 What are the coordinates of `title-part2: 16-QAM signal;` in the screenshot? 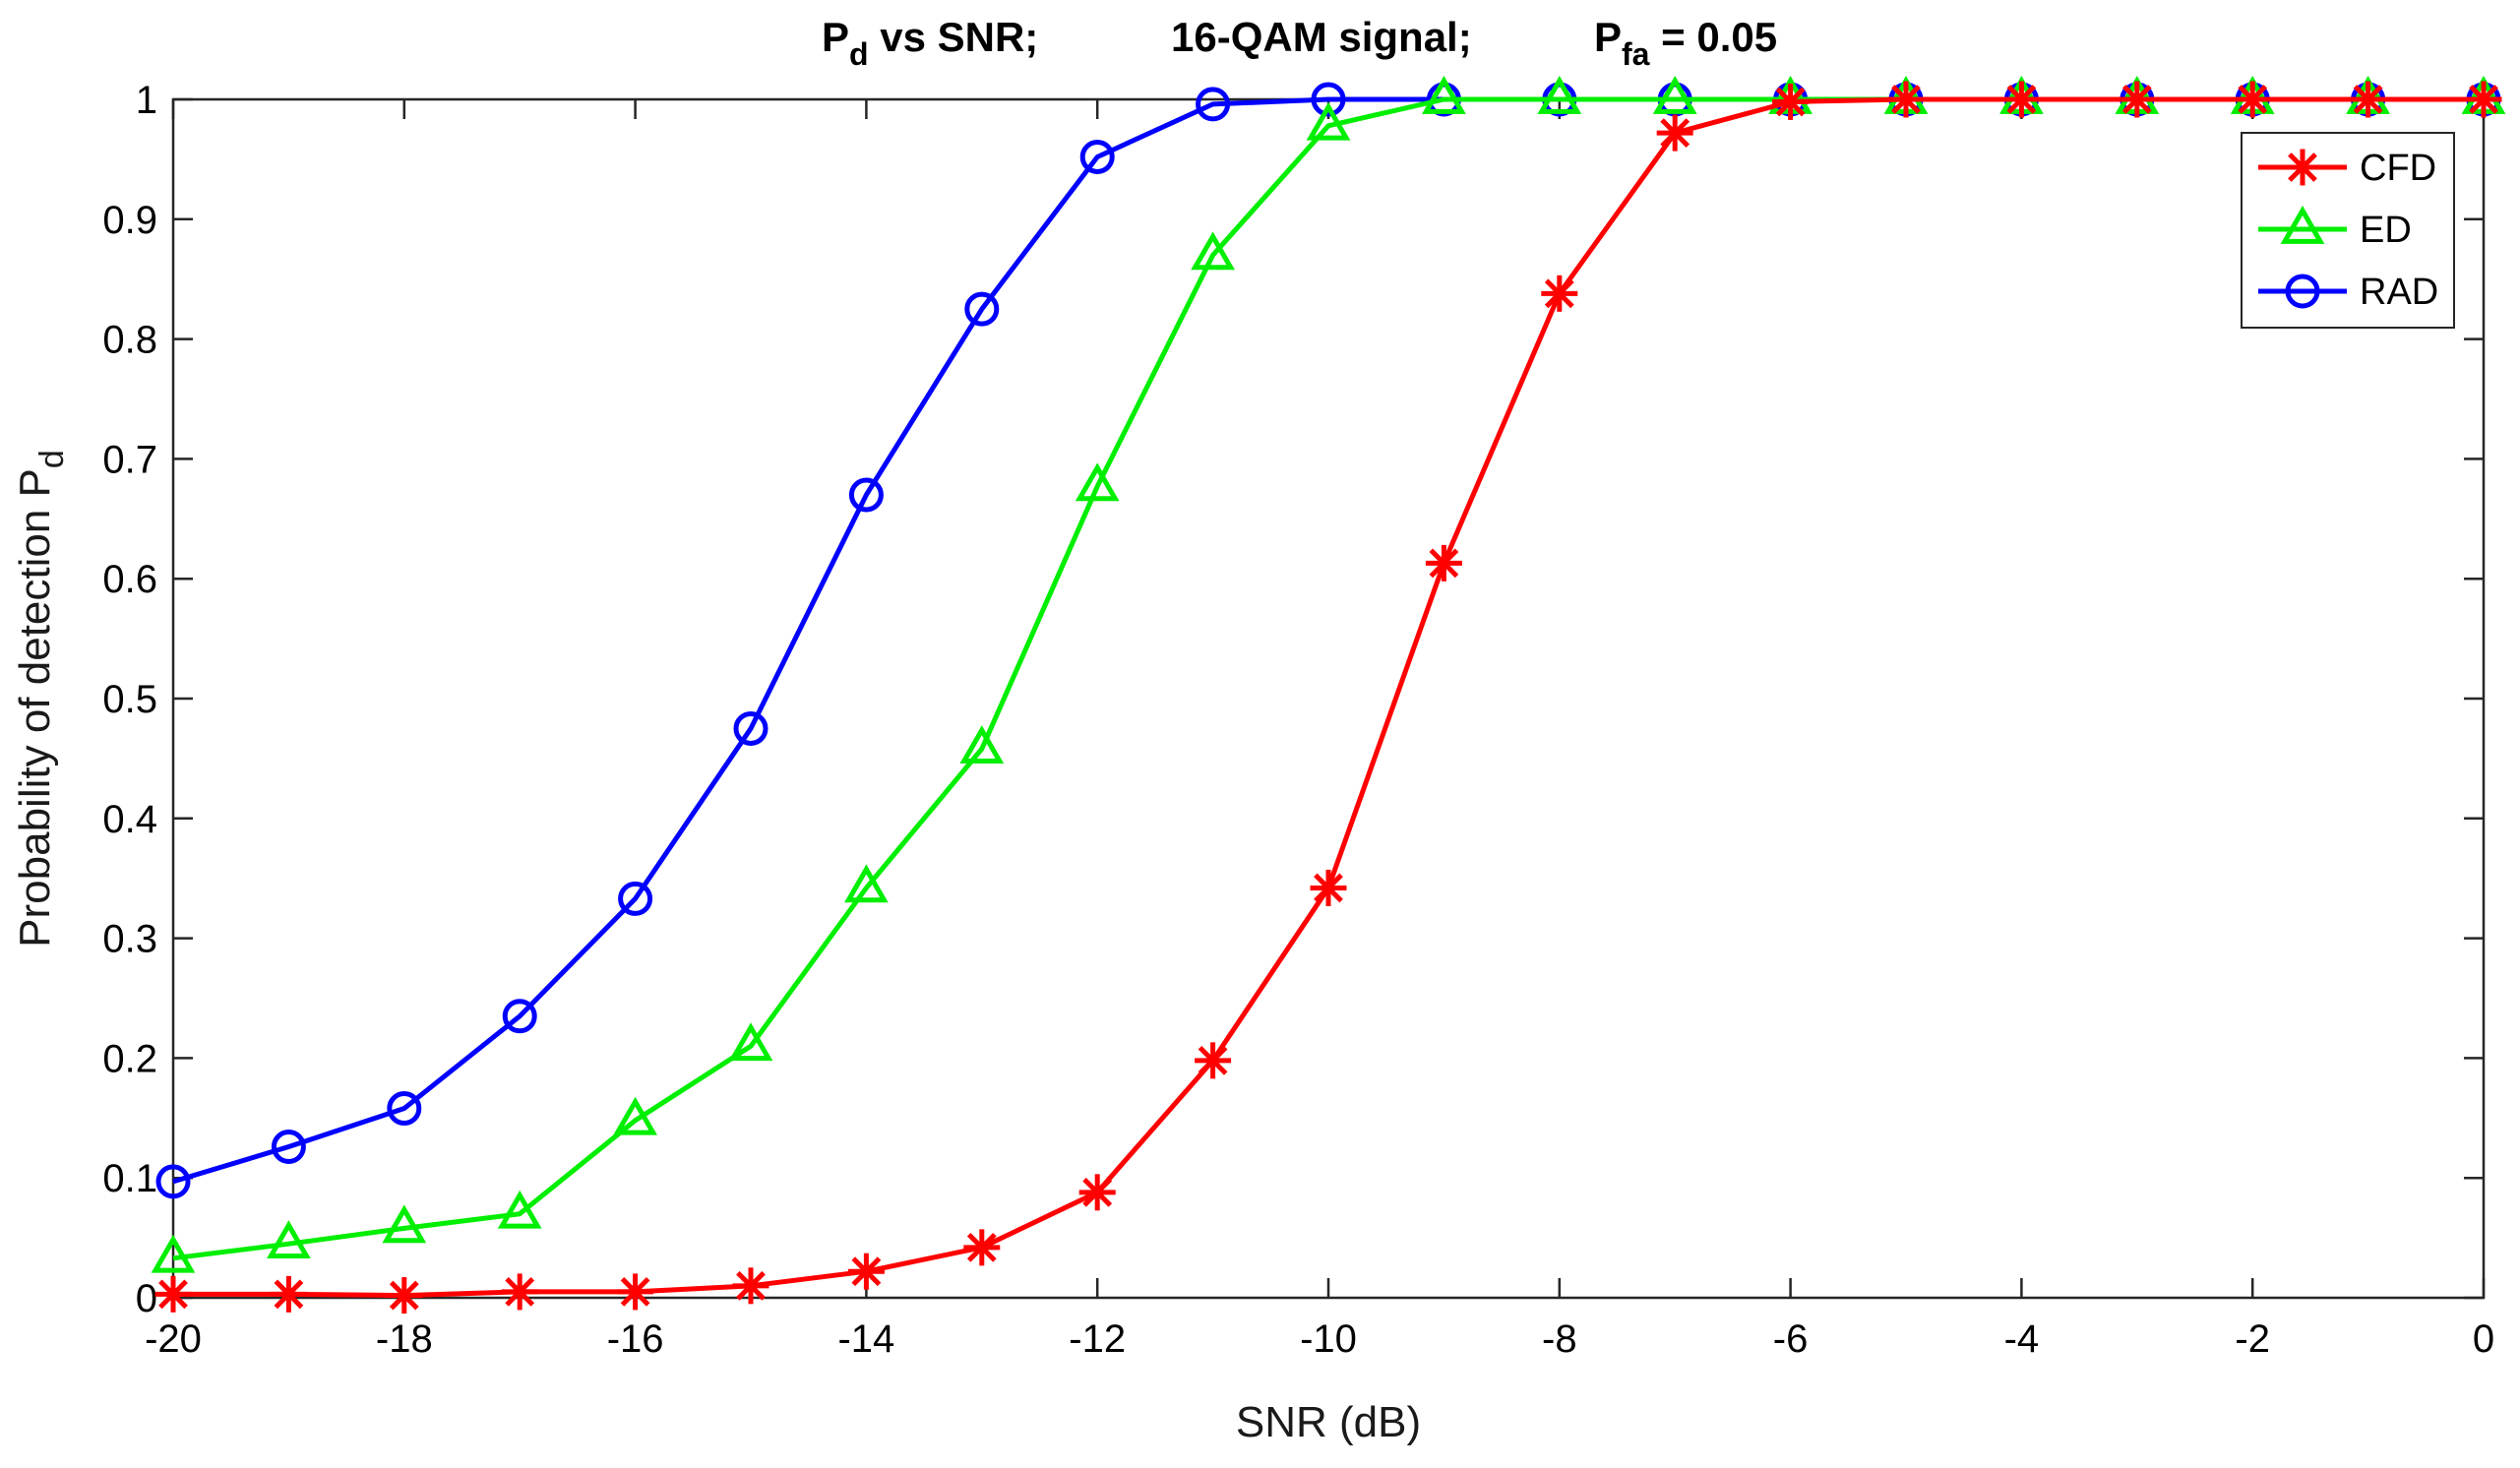 It's located at (1321, 37).